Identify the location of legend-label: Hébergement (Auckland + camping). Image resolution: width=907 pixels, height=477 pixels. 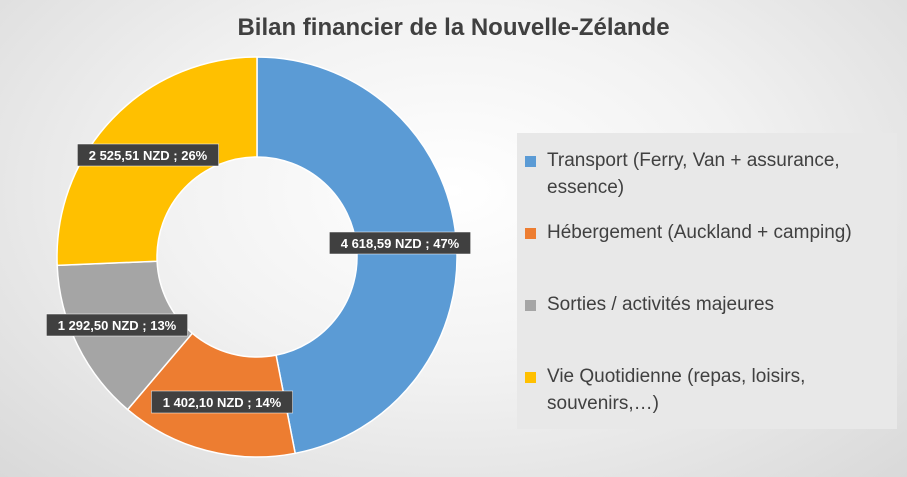
(699, 232).